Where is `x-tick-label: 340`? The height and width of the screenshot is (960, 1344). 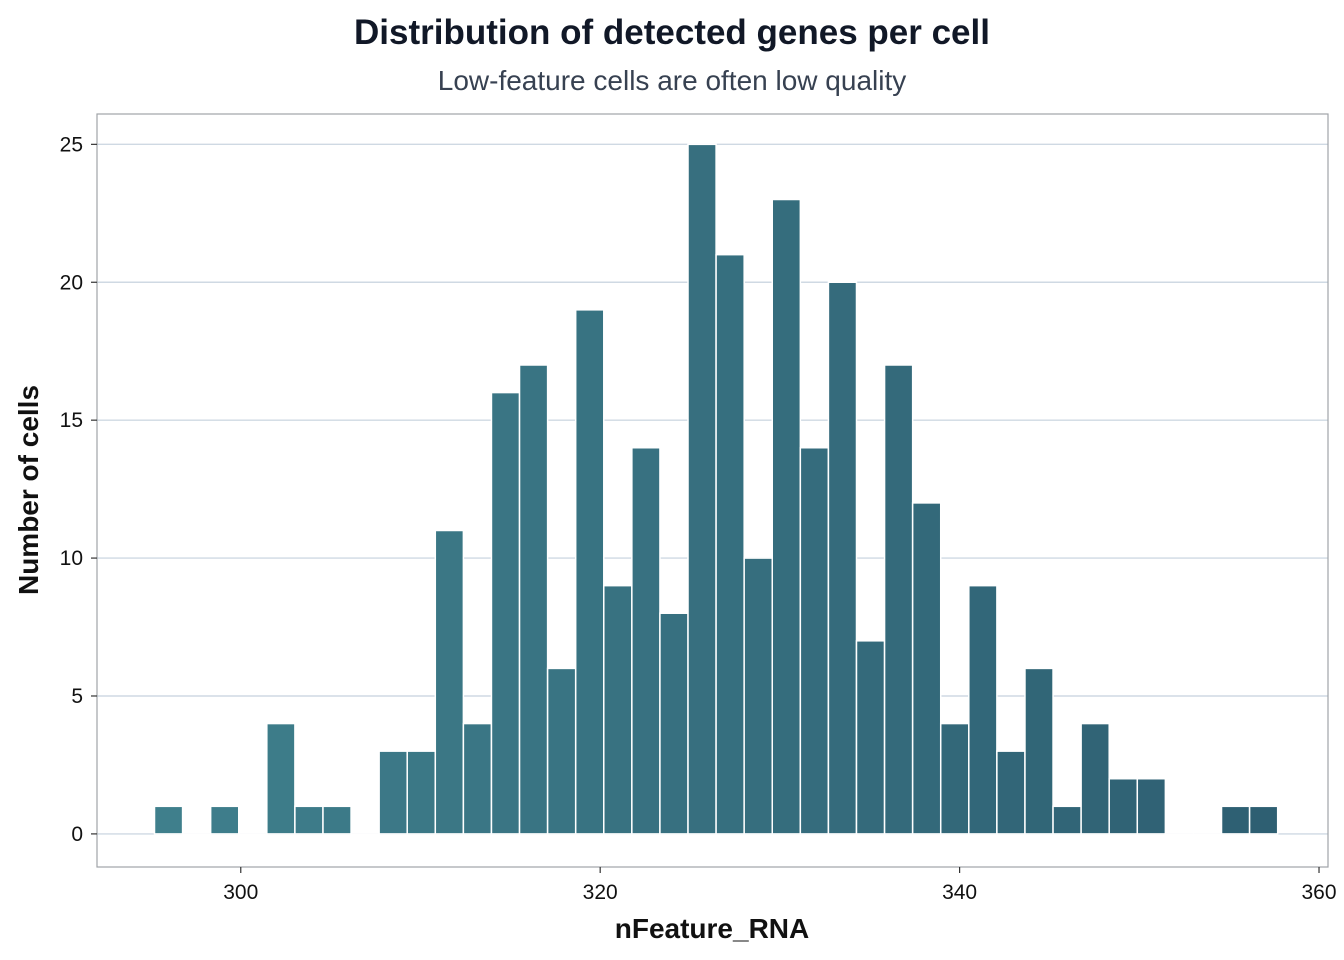 x-tick-label: 340 is located at coordinates (959, 892).